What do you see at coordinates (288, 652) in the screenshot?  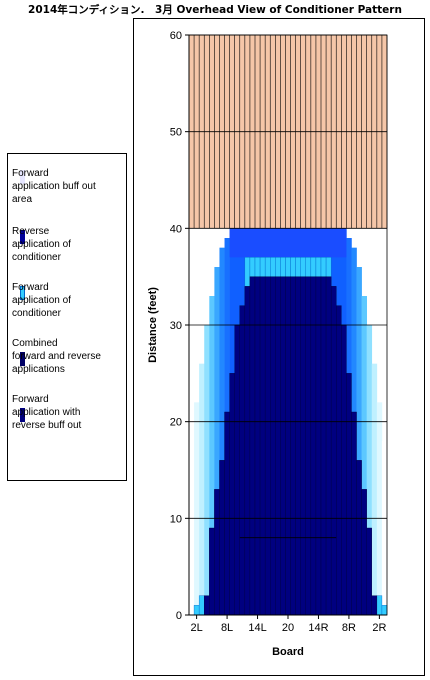 I see `x-axis-title: Board` at bounding box center [288, 652].